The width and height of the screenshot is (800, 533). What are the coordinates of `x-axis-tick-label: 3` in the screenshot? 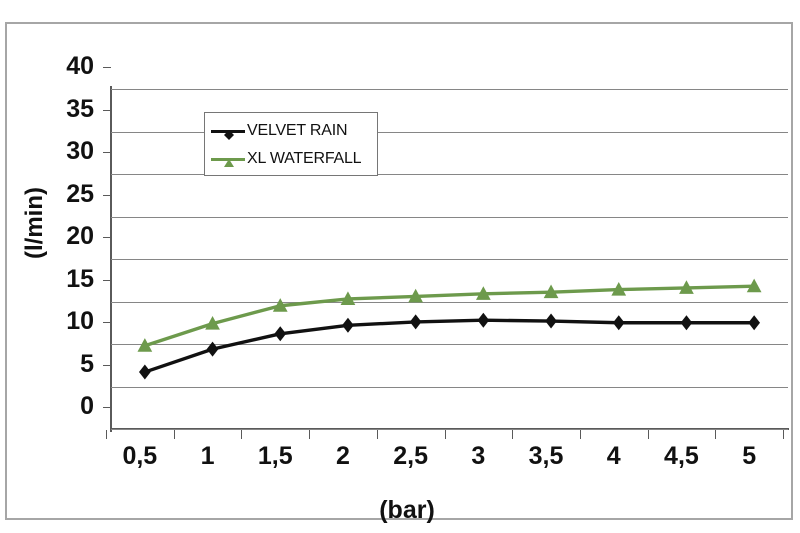 It's located at (478, 456).